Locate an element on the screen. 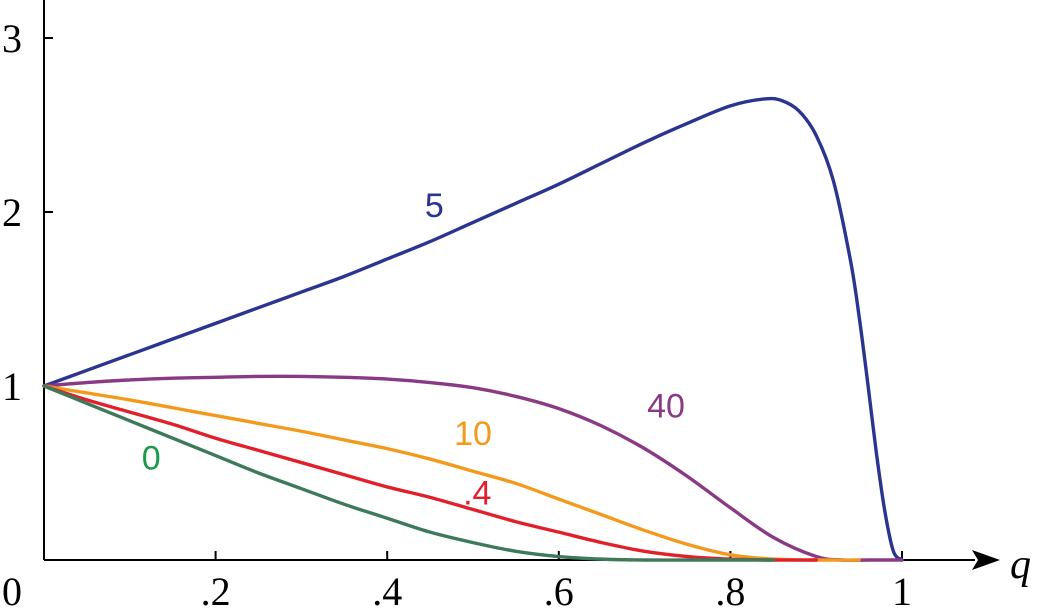  x-axis-arrowhead is located at coordinates (986, 560).